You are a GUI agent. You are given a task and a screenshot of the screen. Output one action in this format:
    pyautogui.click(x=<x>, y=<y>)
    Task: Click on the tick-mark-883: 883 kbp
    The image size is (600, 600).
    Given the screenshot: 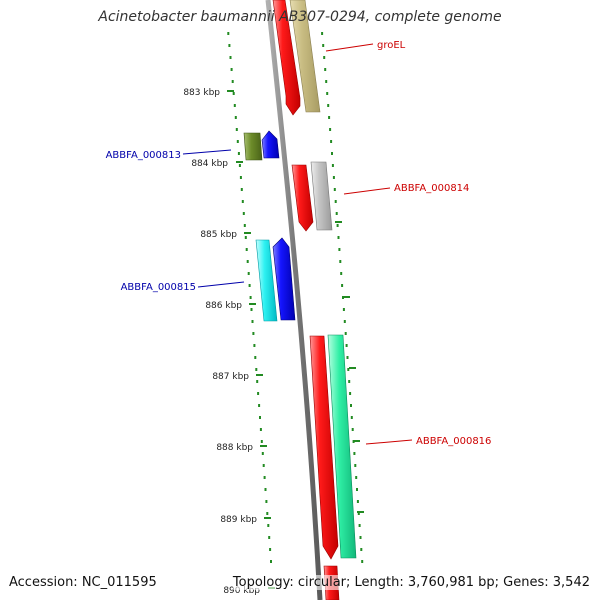 What is the action you would take?
    pyautogui.click(x=208, y=93)
    